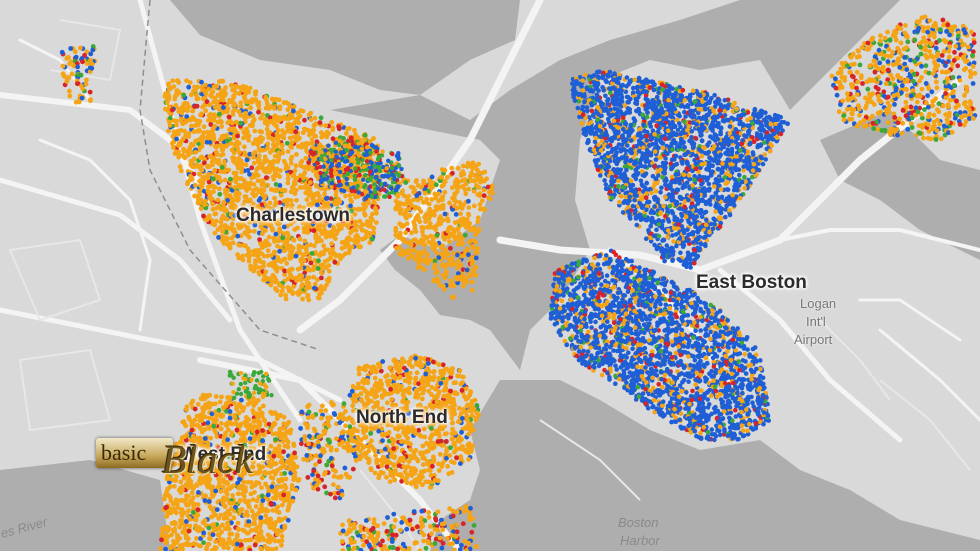 This screenshot has height=551, width=980. I want to click on label-charlestown: Charlestown, so click(293, 215).